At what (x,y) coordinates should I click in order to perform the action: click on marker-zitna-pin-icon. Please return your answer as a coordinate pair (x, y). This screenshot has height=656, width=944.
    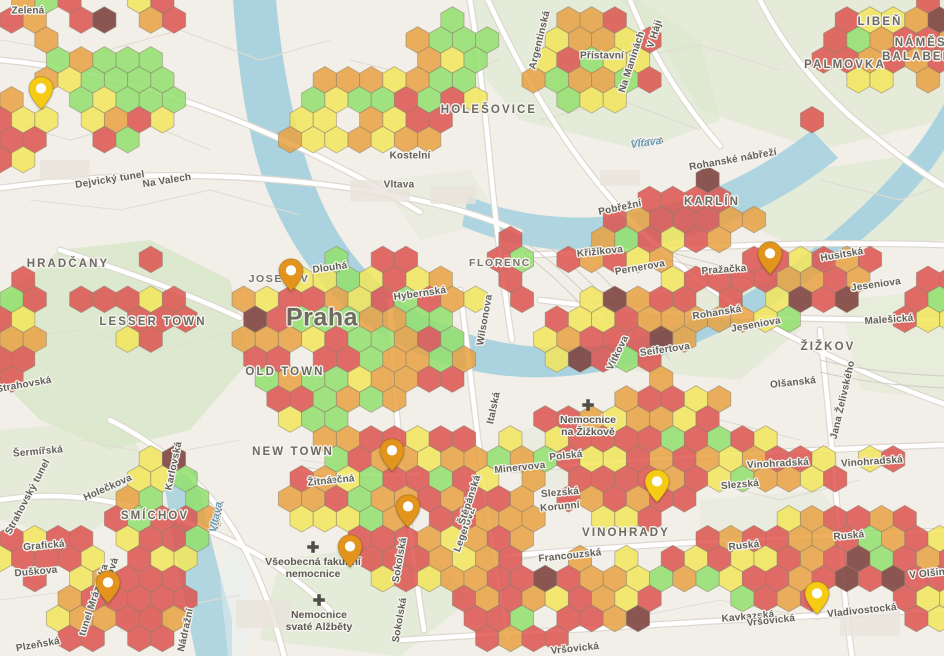
    Looking at the image, I should click on (392, 455).